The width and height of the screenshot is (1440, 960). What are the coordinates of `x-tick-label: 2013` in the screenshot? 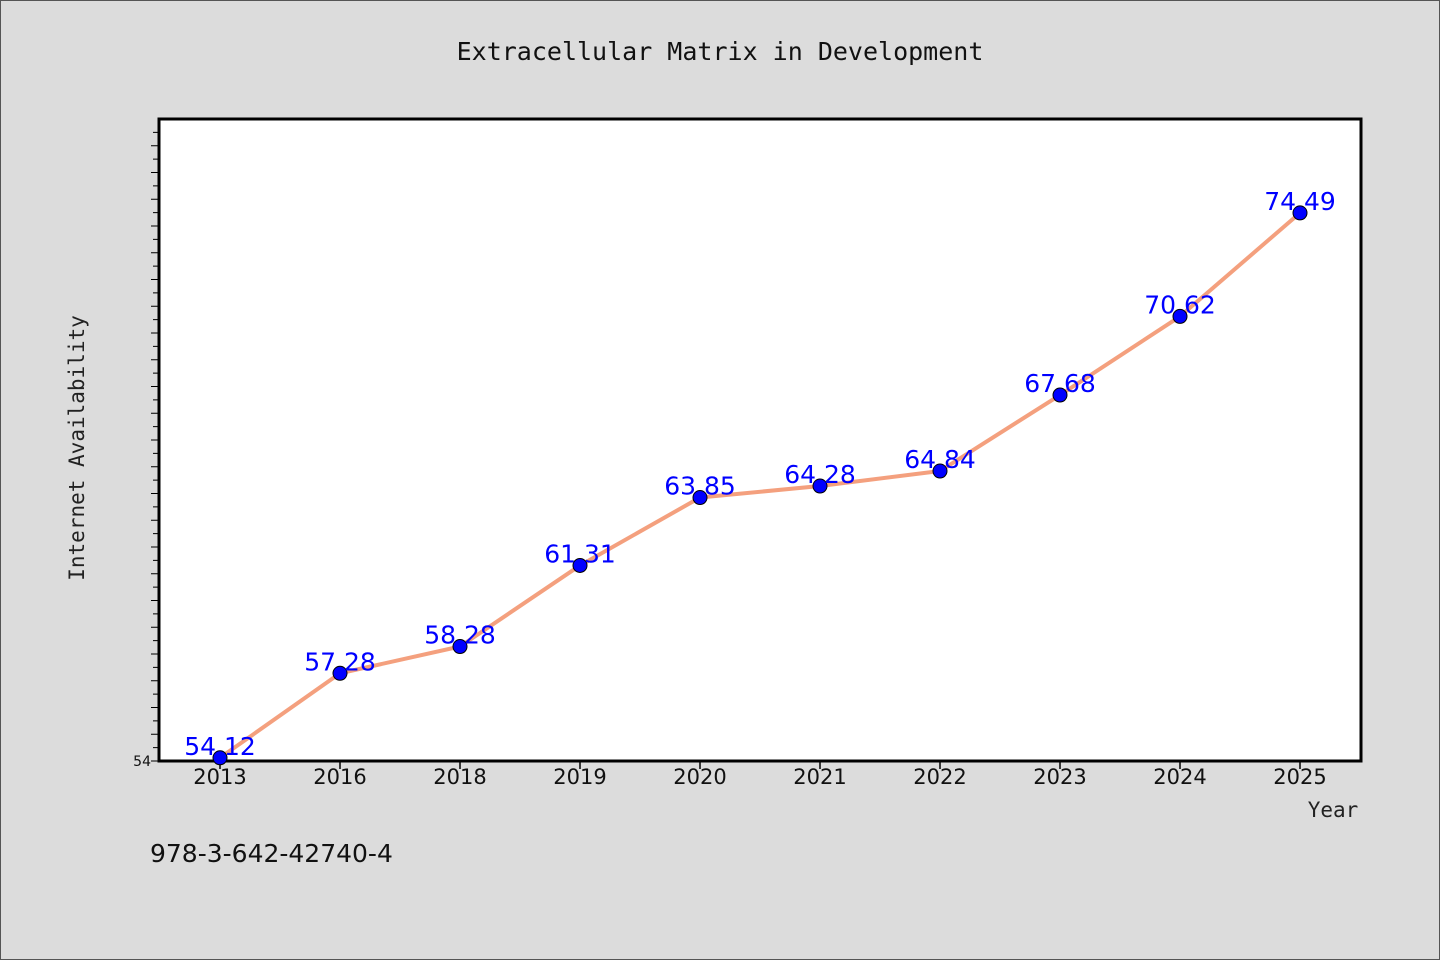 It's located at (219, 777).